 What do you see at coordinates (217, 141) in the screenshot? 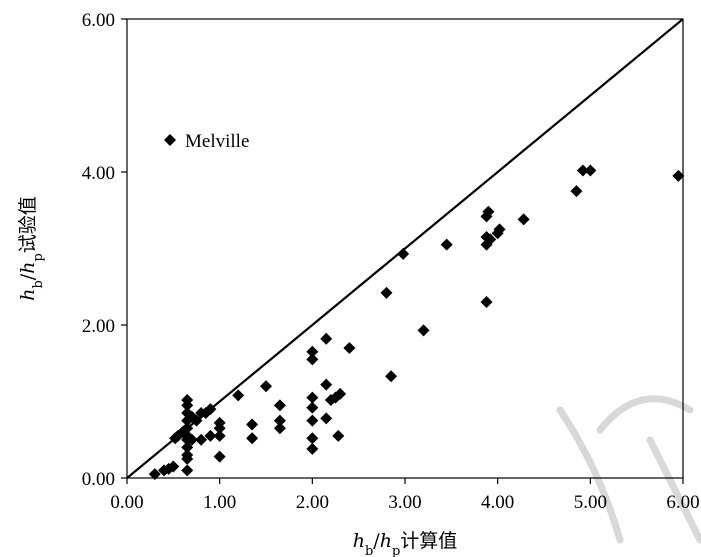
I see `legend-label: Melville` at bounding box center [217, 141].